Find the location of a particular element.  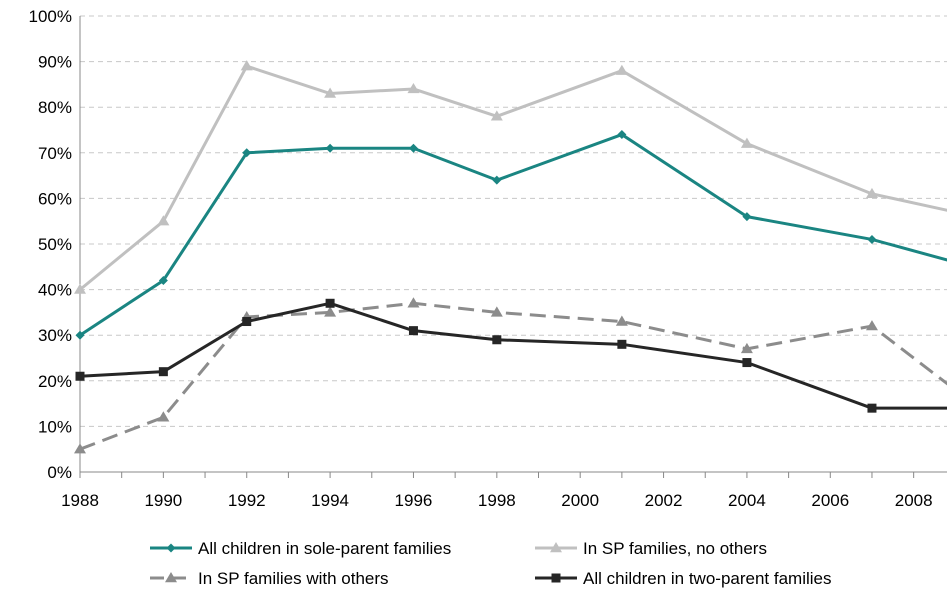

y-tick-label: 70% is located at coordinates (55, 153).